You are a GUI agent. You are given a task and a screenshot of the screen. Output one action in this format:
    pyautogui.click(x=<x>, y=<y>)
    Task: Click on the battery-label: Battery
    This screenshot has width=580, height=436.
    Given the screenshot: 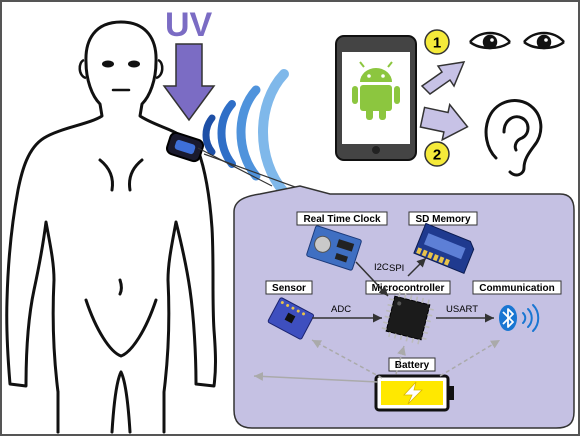 What is the action you would take?
    pyautogui.click(x=412, y=365)
    